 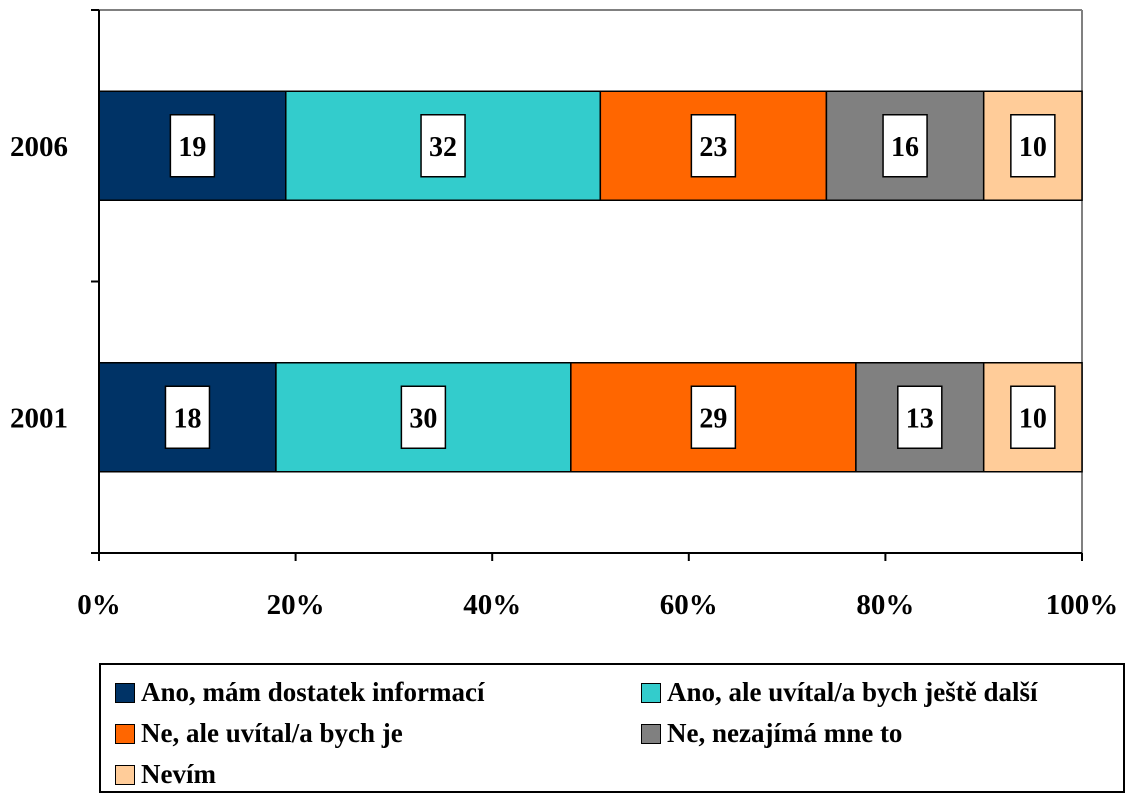 What do you see at coordinates (1082, 605) in the screenshot?
I see `x-tick-label: 100%` at bounding box center [1082, 605].